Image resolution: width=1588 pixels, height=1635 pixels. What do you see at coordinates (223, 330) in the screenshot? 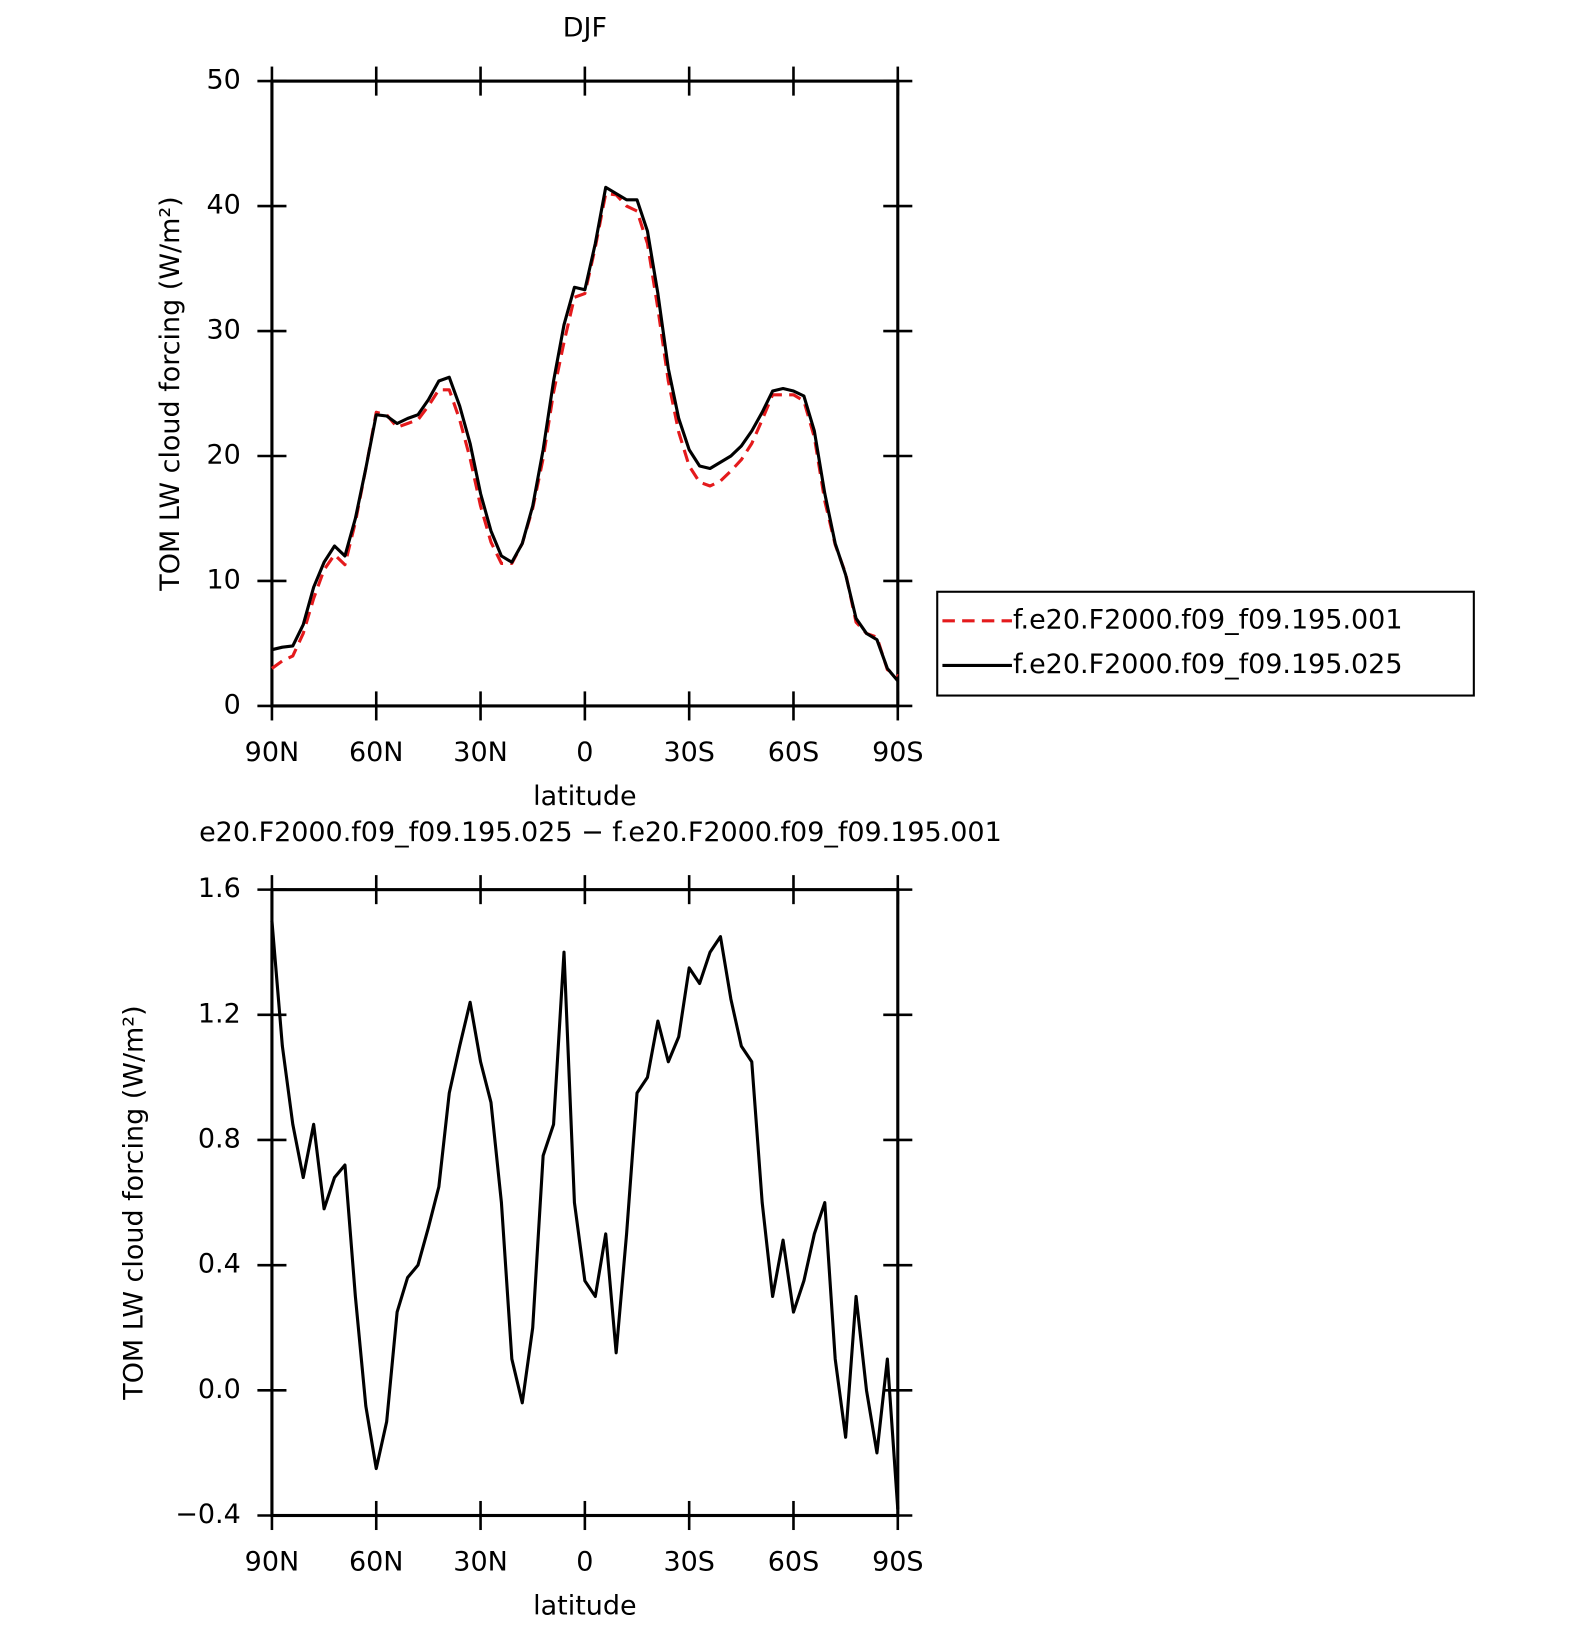
I see `y-tick-label: 30` at bounding box center [223, 330].